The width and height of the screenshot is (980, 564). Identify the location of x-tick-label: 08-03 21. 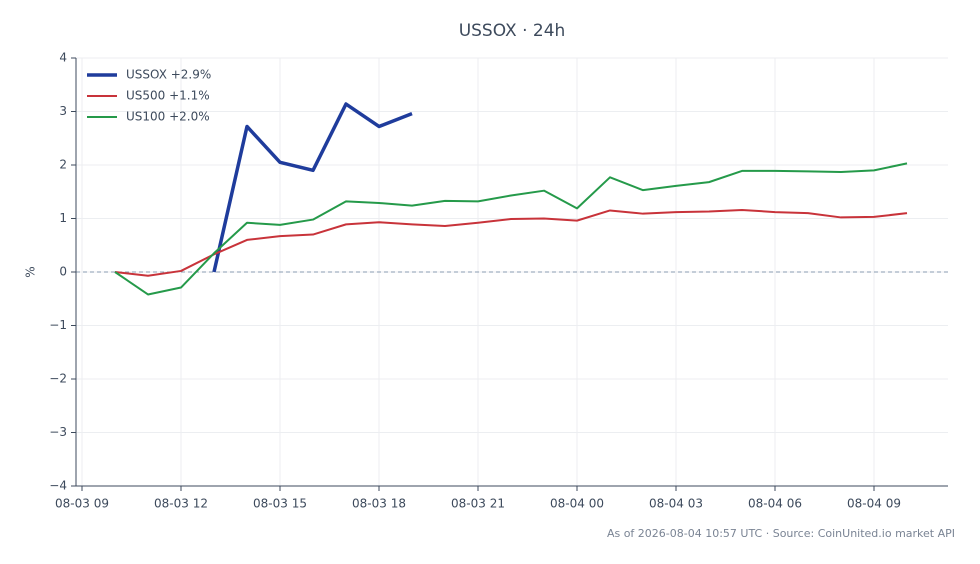
(478, 504).